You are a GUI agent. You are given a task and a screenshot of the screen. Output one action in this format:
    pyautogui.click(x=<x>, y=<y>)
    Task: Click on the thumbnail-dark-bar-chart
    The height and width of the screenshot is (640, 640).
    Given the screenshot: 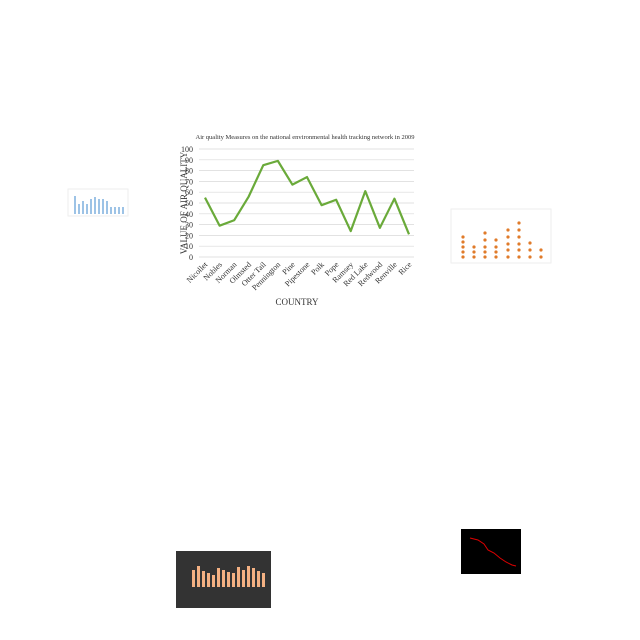 What is the action you would take?
    pyautogui.click(x=223, y=579)
    